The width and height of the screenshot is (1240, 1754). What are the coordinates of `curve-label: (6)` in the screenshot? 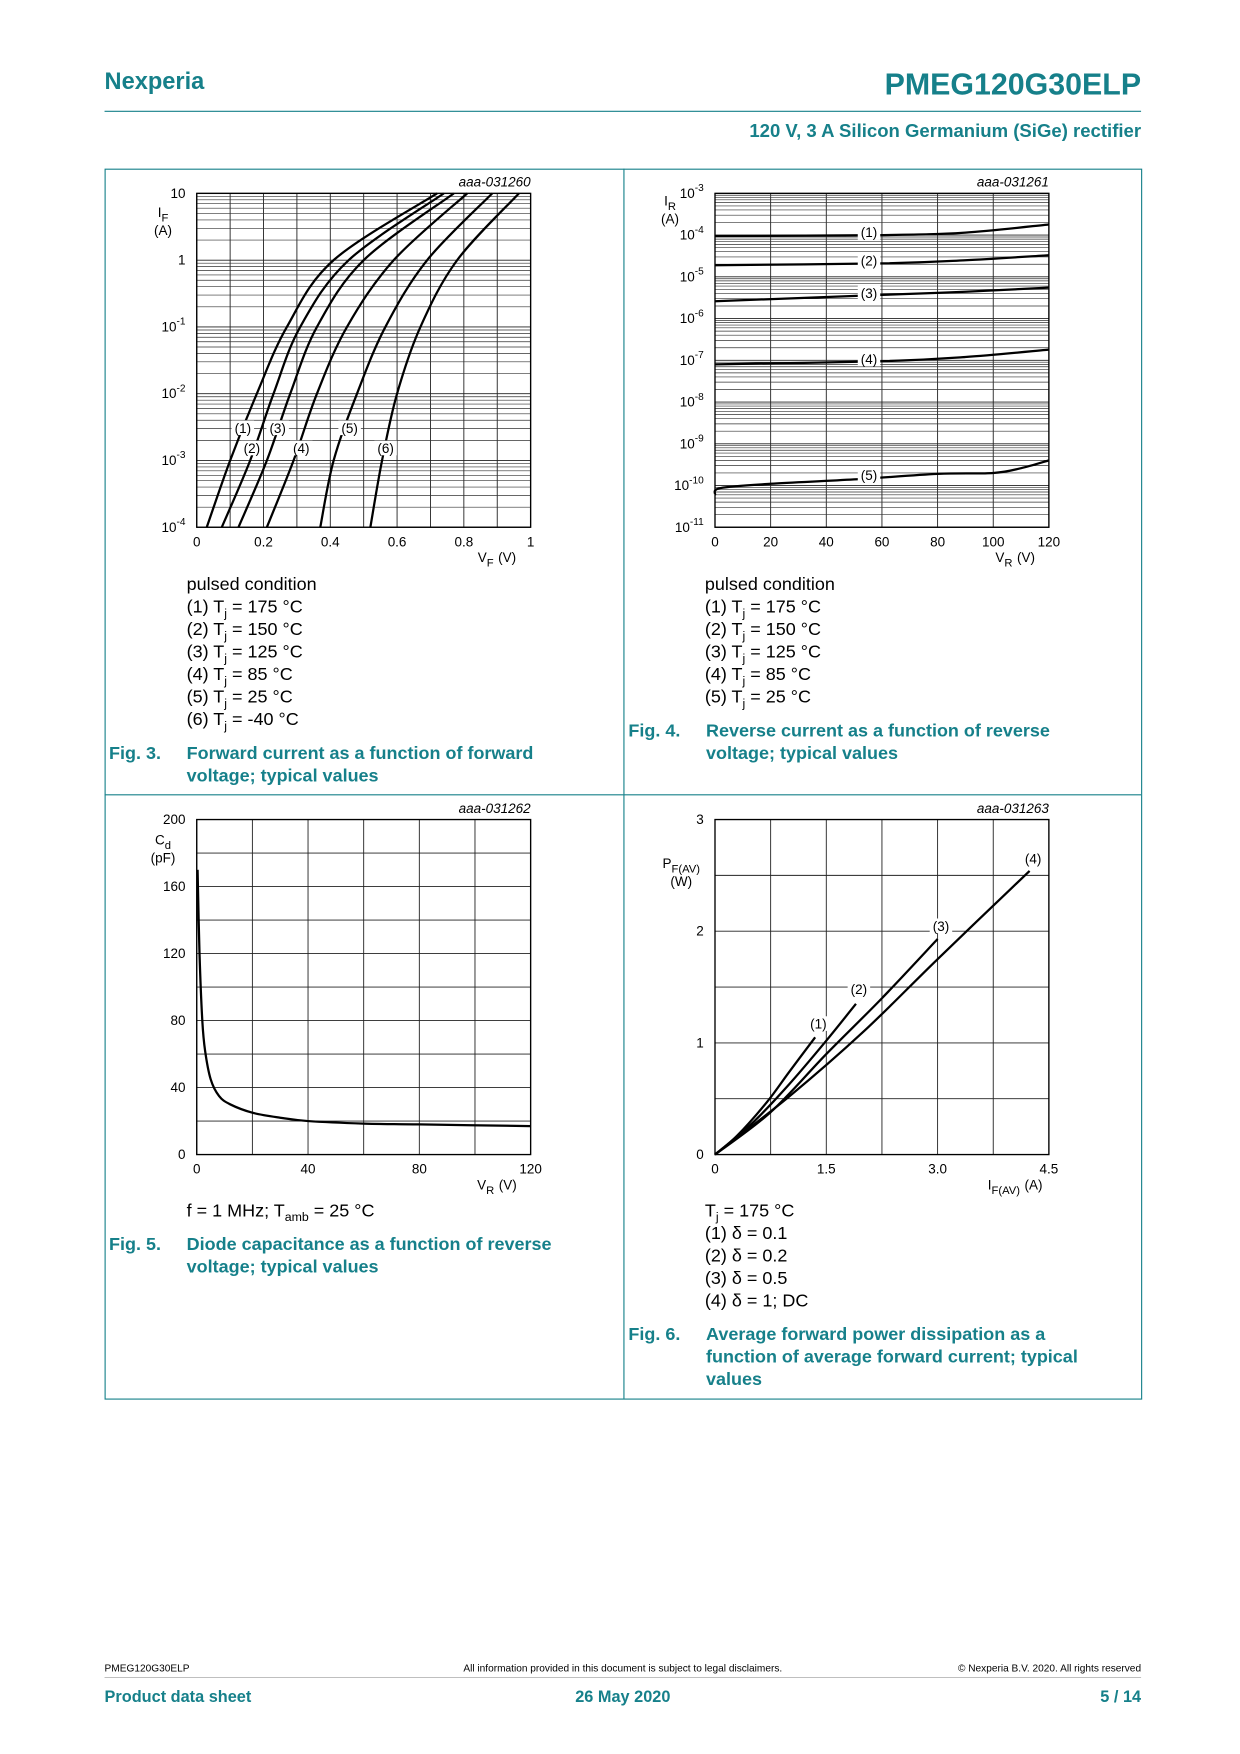 It's located at (385, 448).